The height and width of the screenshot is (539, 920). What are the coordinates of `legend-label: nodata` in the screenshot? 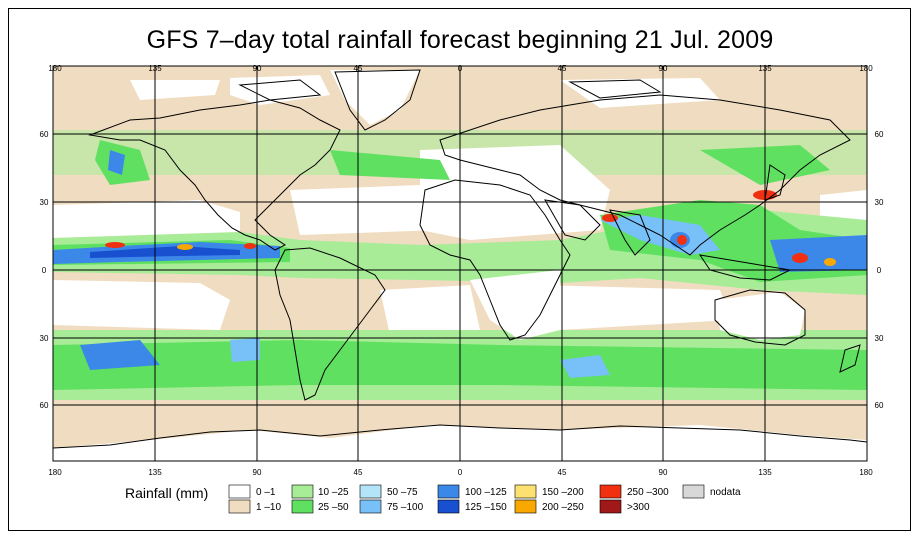 It's located at (725, 492).